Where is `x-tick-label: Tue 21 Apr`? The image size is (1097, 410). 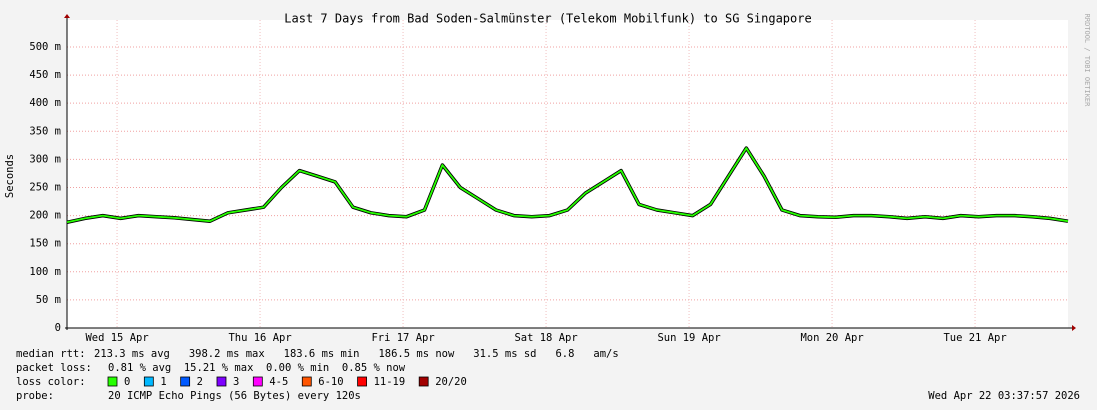
x-tick-label: Tue 21 Apr is located at coordinates (974, 338).